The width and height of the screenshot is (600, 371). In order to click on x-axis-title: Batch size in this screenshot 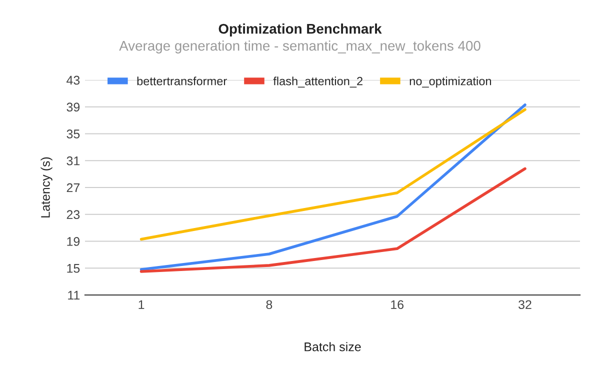, I will do `click(332, 347)`.